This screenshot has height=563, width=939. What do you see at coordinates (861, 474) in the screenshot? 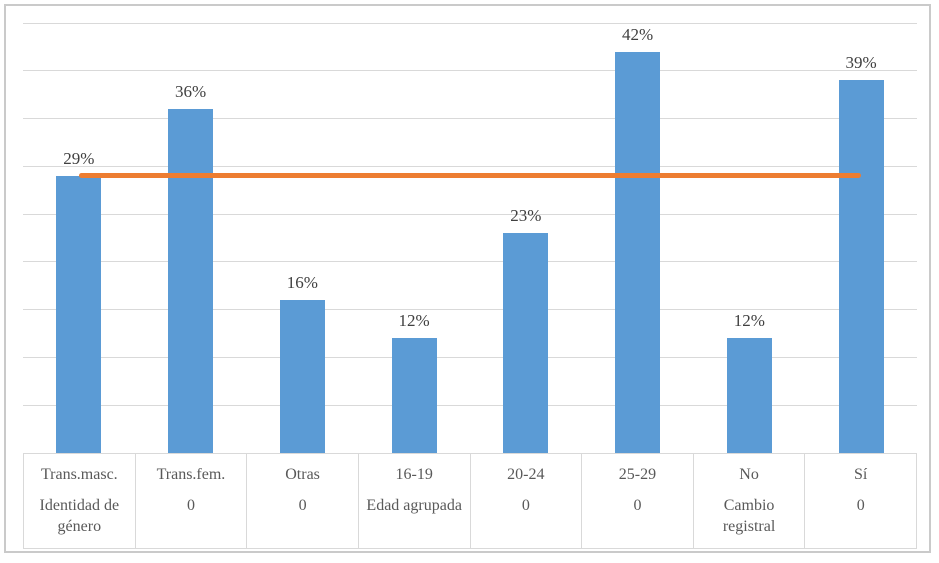
I see `axis-category-label: Sí` at bounding box center [861, 474].